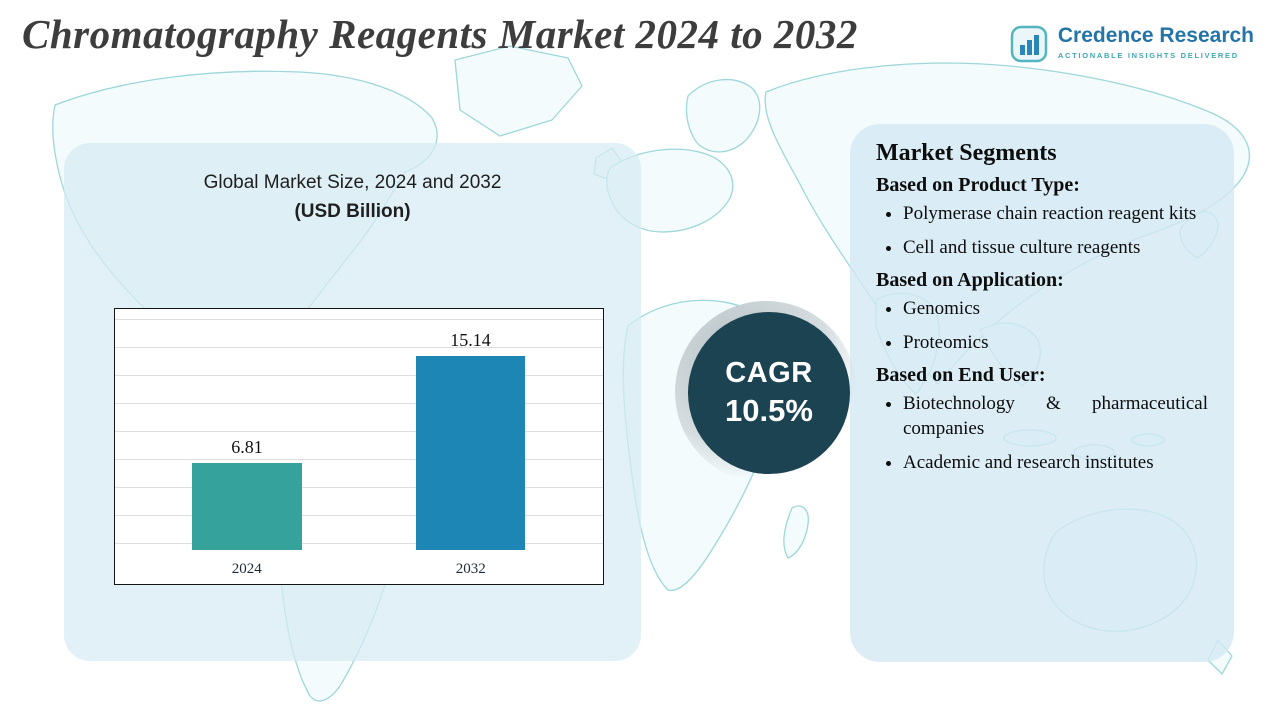  What do you see at coordinates (470, 569) in the screenshot?
I see `x-axis-tick-2032: 2032` at bounding box center [470, 569].